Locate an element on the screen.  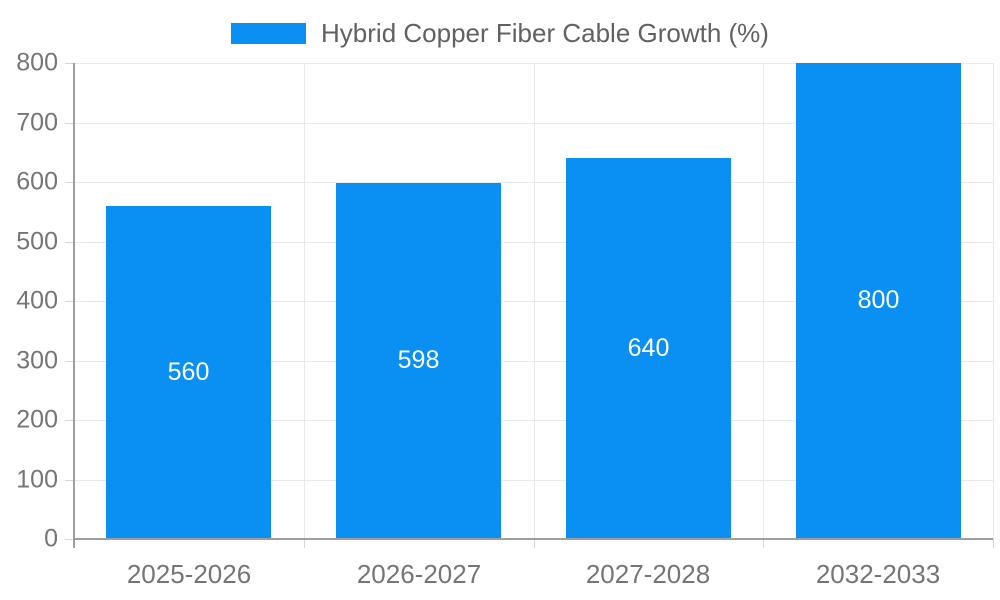
y-axis-tick-label: 300 is located at coordinates (37, 360).